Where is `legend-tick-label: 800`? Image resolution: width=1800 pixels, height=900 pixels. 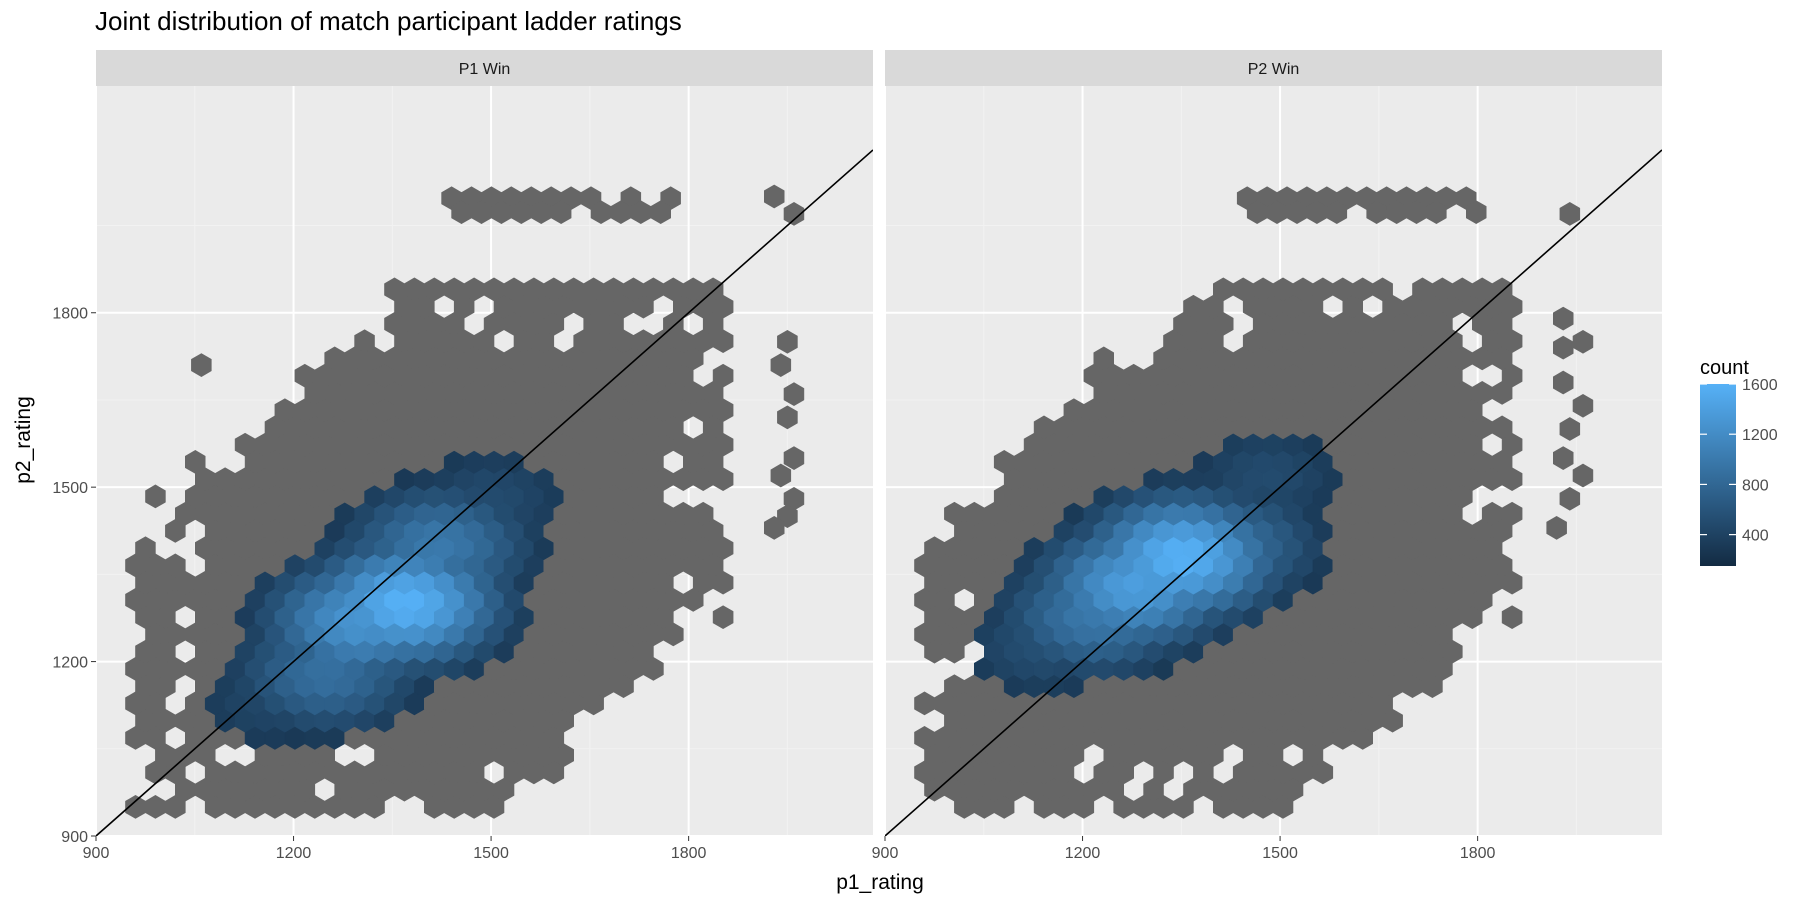
legend-tick-label: 800 is located at coordinates (1755, 485).